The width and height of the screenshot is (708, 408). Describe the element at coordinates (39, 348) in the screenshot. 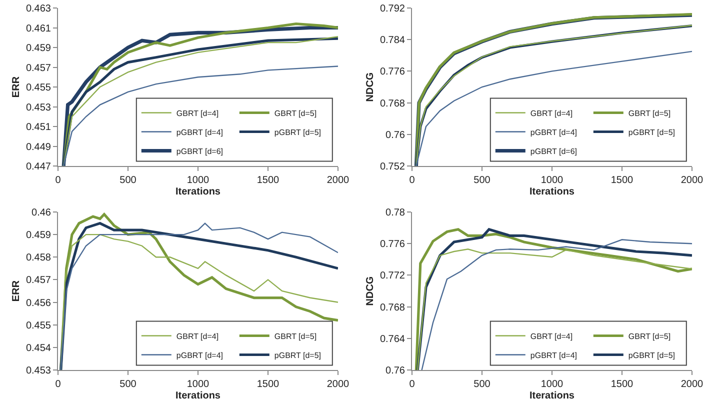

I see `y-tick-label: 0.454` at that location.